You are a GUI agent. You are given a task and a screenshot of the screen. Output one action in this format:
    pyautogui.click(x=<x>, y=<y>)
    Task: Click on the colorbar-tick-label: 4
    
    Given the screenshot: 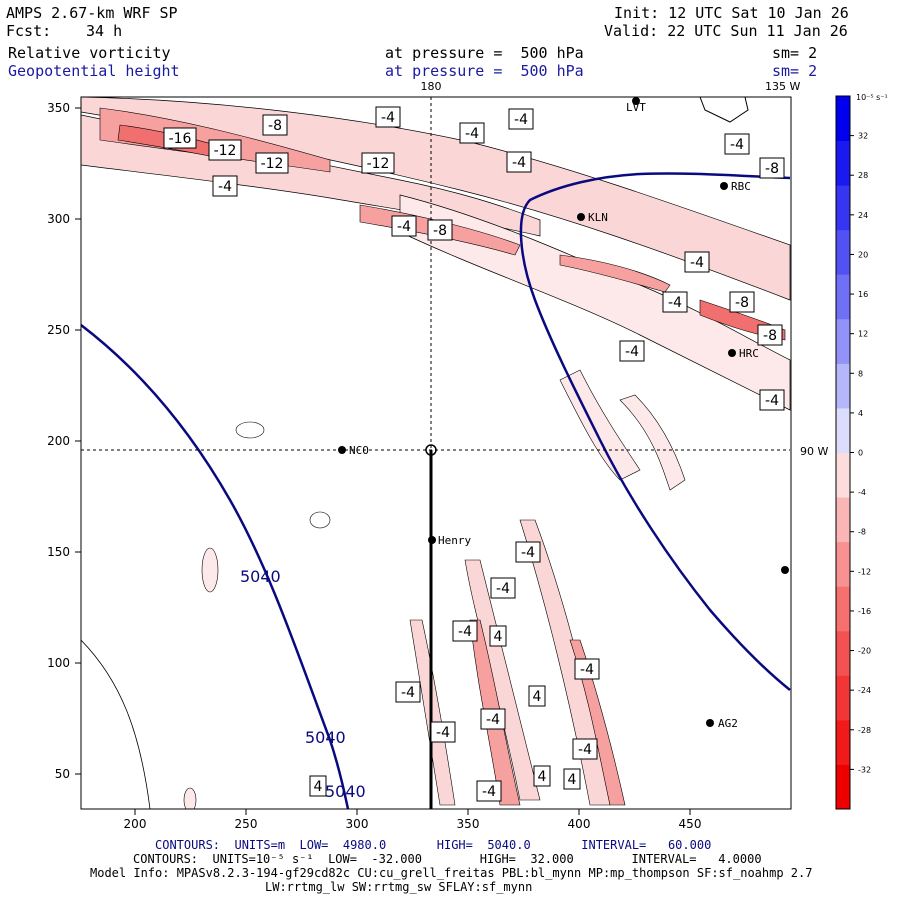 What is the action you would take?
    pyautogui.click(x=860, y=413)
    